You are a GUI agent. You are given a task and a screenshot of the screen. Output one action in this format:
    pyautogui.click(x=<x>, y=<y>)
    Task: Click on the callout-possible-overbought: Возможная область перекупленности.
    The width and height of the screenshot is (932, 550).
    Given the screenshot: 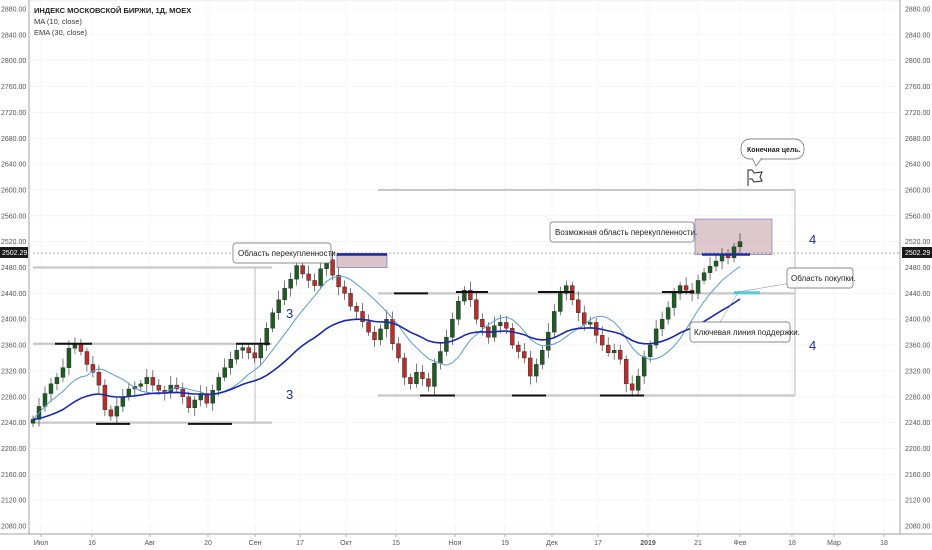 What is the action you would take?
    pyautogui.click(x=623, y=232)
    